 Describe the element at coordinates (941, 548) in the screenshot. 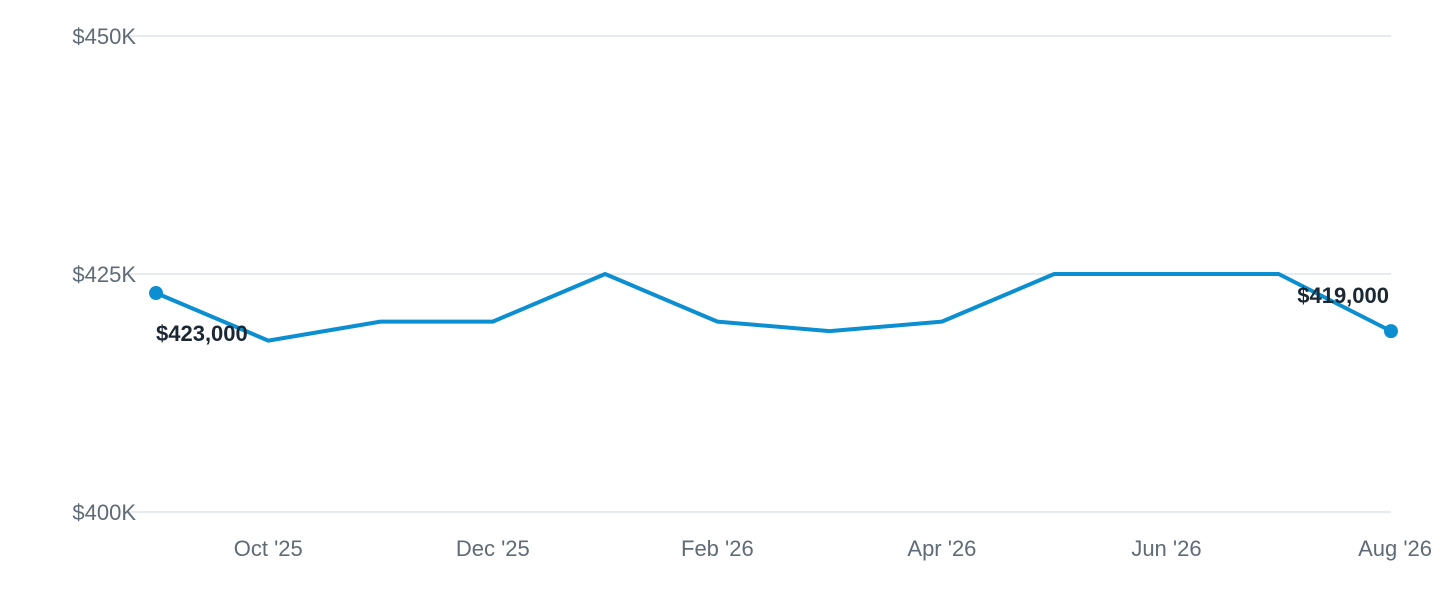

I see `x-tick-label: Apr '26` at that location.